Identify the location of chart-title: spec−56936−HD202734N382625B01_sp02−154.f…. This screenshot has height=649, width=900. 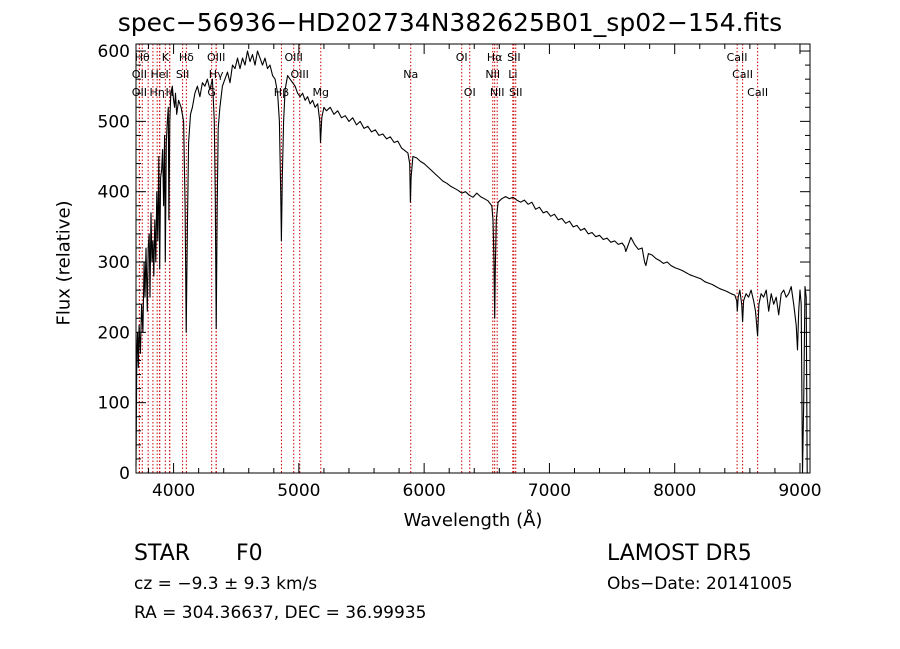
(450, 22).